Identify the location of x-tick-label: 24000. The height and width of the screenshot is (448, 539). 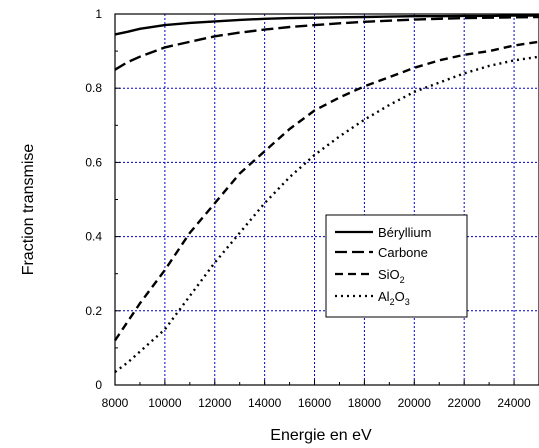
(514, 403).